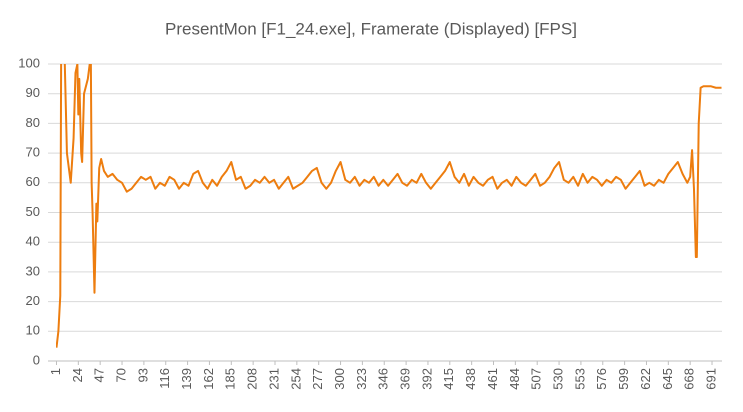 Image resolution: width=743 pixels, height=412 pixels. Describe the element at coordinates (405, 379) in the screenshot. I see `x-tick-label: 369` at that location.